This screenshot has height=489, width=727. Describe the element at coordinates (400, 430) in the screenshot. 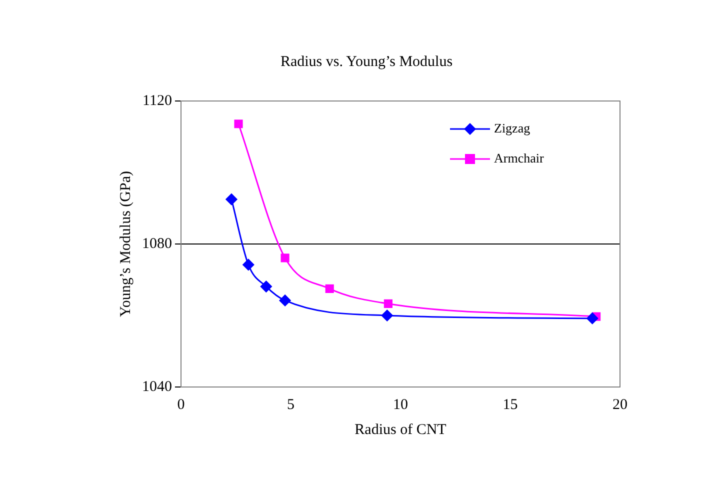

I see `x-axis-title: Radius of CNT` at that location.